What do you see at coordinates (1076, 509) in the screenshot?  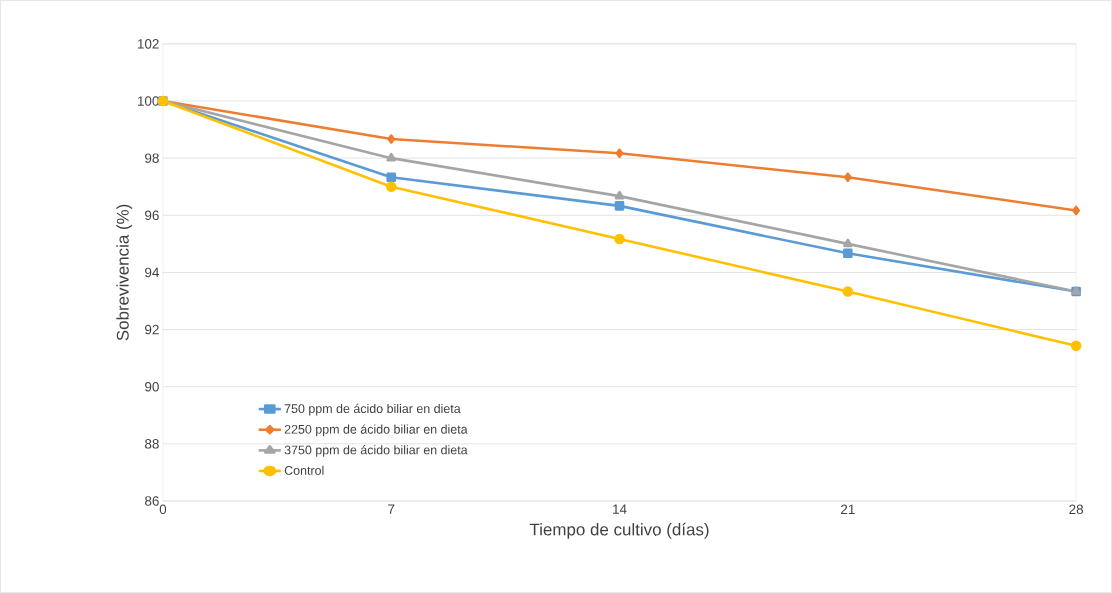 I see `x-tick-label: 28` at bounding box center [1076, 509].